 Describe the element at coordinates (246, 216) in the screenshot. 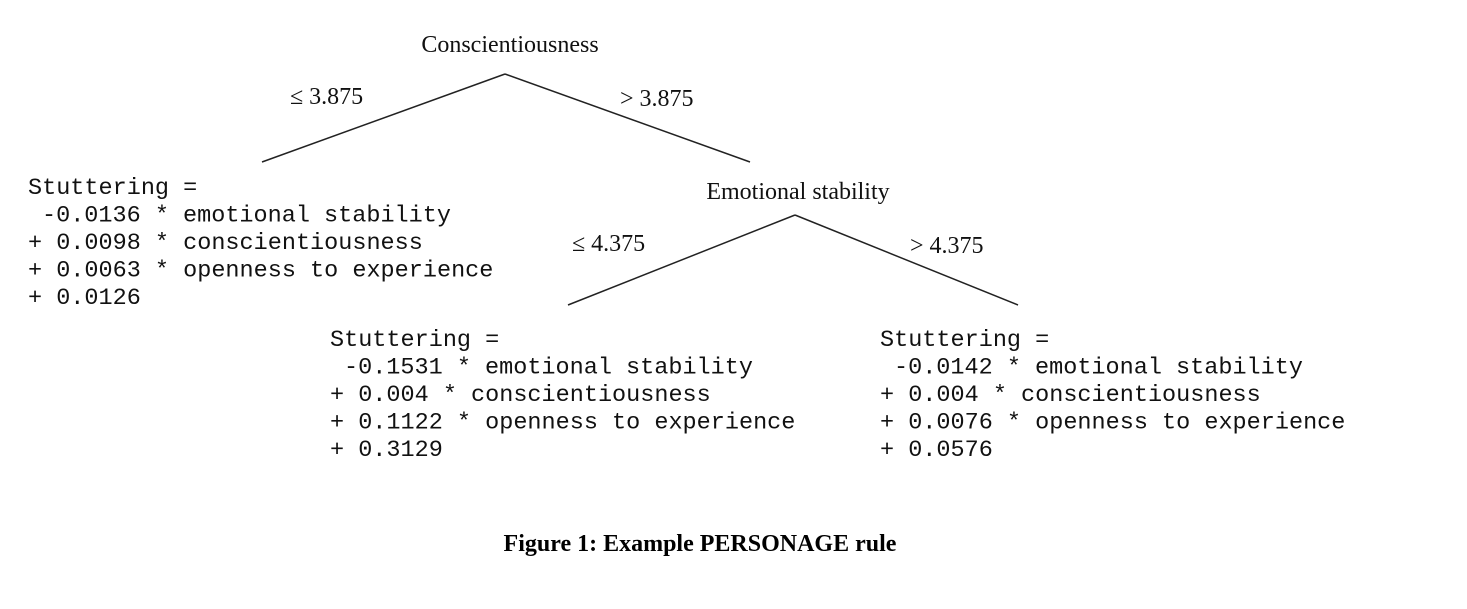

I see `leaf-line: -0.0136 * emotional stability` at that location.